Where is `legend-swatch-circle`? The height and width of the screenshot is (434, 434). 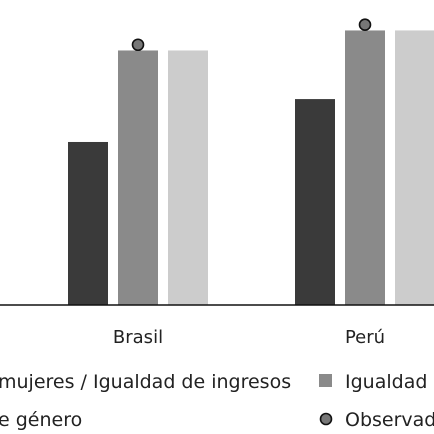 legend-swatch-circle is located at coordinates (326, 419).